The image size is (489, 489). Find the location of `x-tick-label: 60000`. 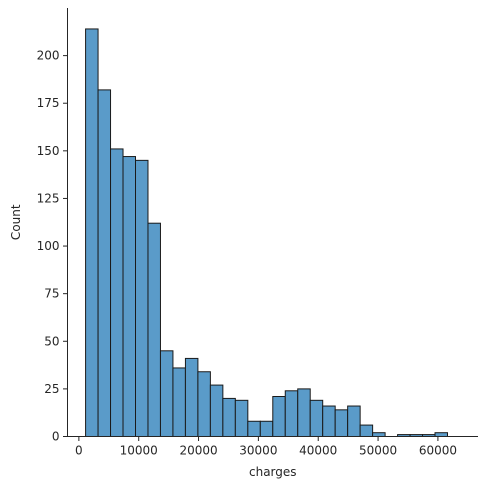

x-tick-label: 60000 is located at coordinates (438, 451).